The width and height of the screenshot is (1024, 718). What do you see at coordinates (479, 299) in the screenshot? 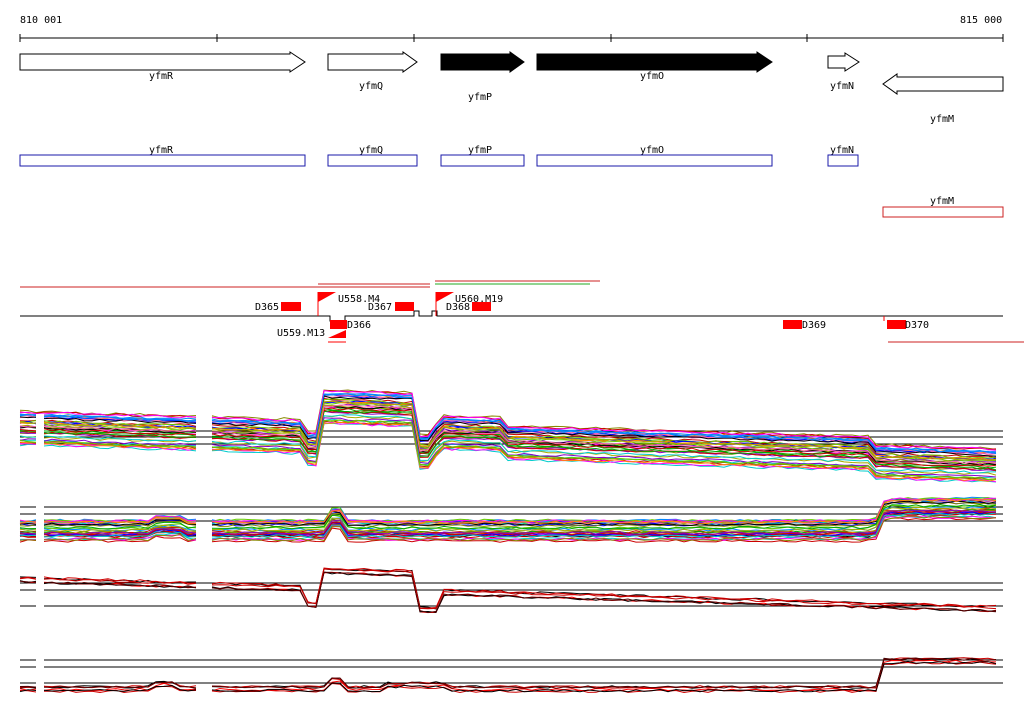
I see `feature-label: U560.M19` at bounding box center [479, 299].